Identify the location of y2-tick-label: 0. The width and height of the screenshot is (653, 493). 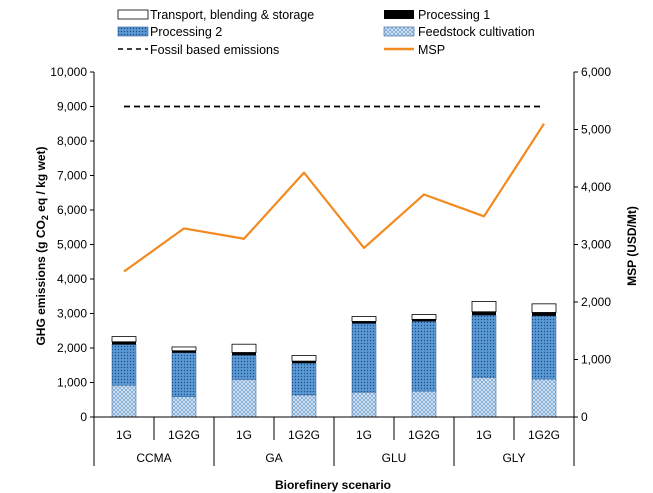
(584, 417).